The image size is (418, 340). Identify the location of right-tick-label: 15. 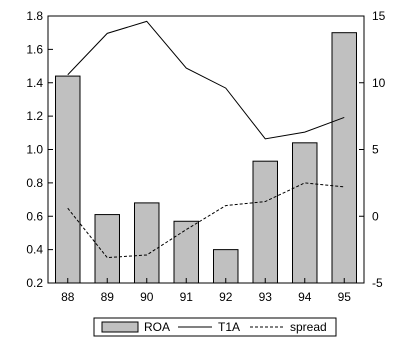
(379, 16).